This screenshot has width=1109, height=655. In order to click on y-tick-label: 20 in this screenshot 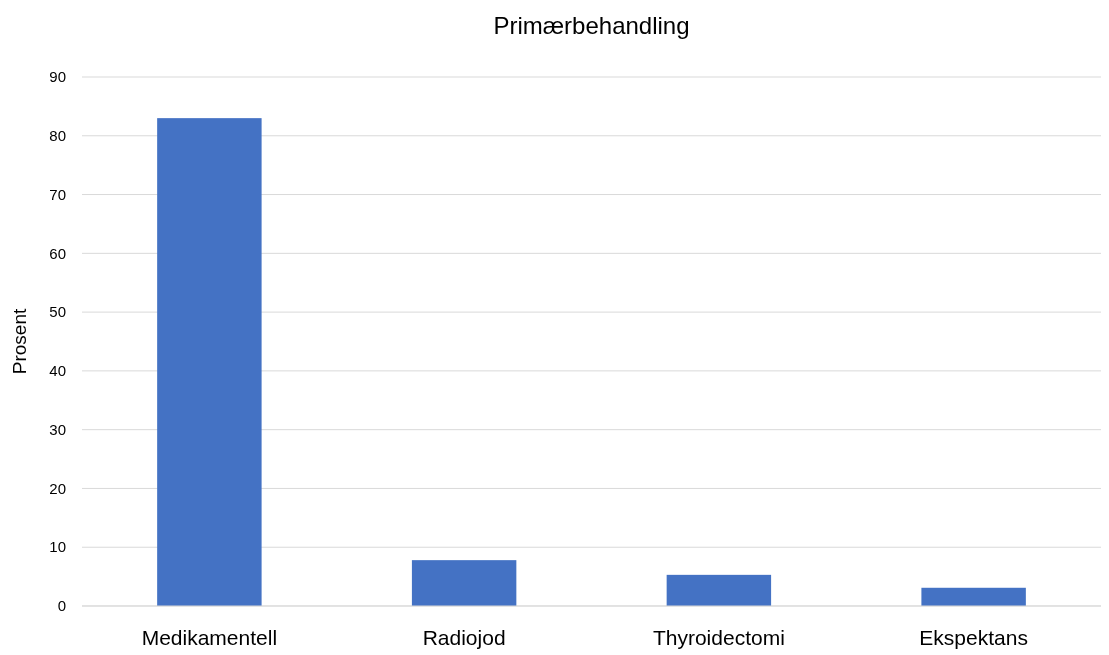, I will do `click(57, 488)`.